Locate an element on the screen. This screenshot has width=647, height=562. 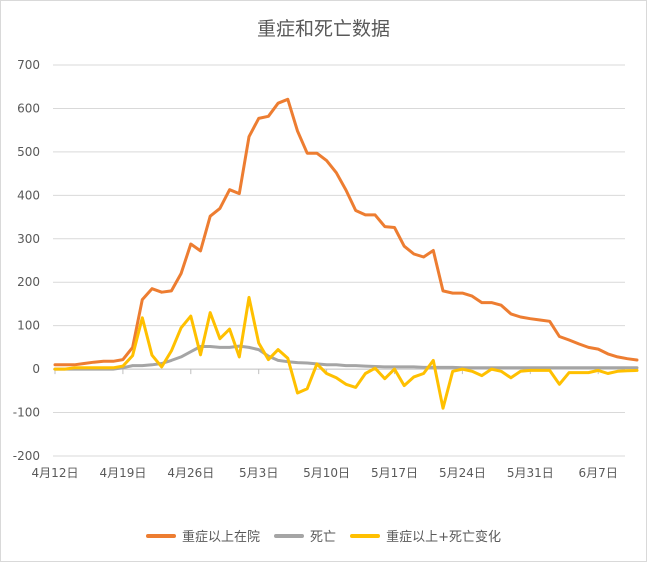
y-tick-label: 500 is located at coordinates (28, 152).